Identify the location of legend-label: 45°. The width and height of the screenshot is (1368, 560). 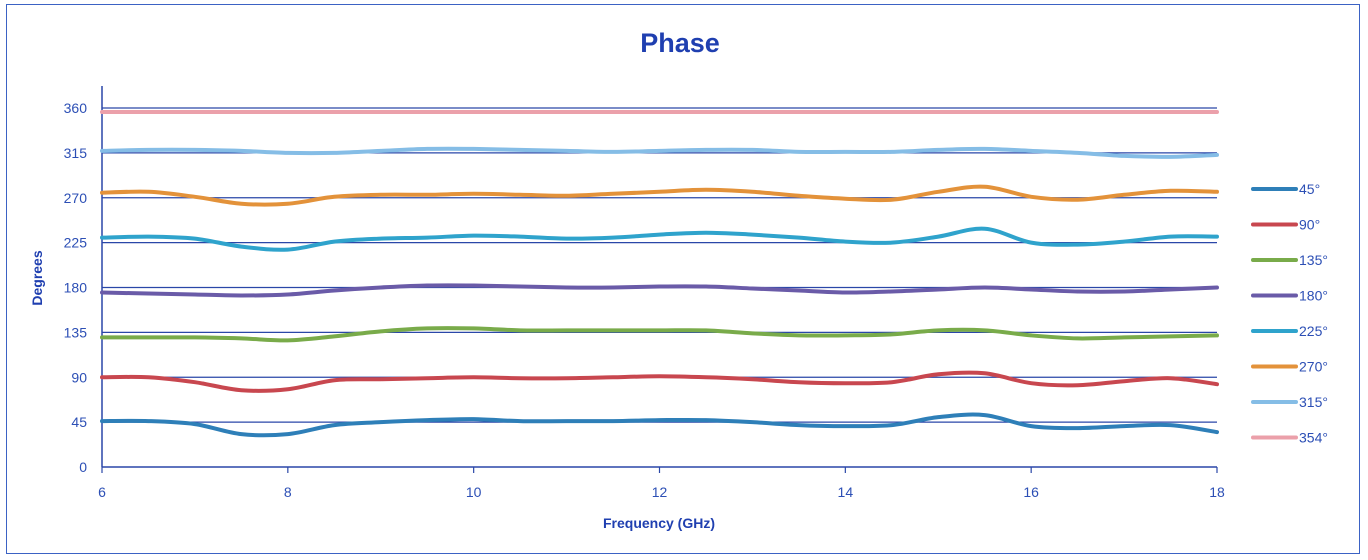
(1309, 189).